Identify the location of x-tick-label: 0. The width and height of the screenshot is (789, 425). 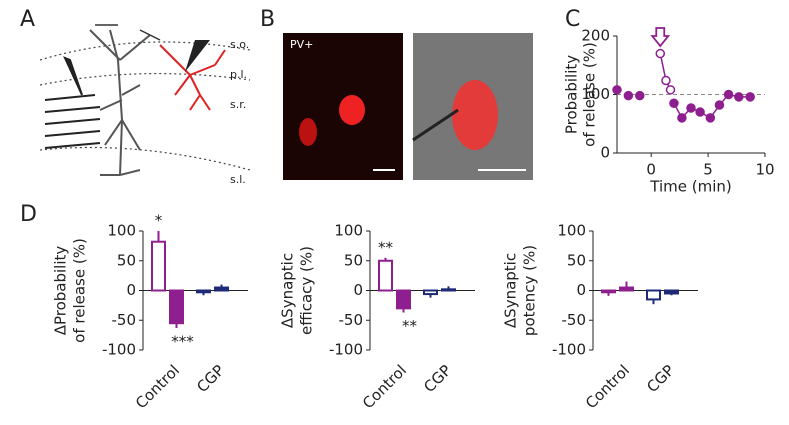
(651, 170).